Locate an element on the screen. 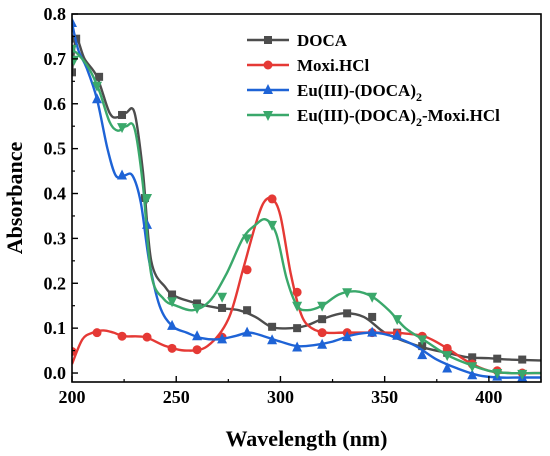 The height and width of the screenshot is (456, 550). legend-label: Eu(III)-(DOCA)2-Moxi.HCl is located at coordinates (398, 117).